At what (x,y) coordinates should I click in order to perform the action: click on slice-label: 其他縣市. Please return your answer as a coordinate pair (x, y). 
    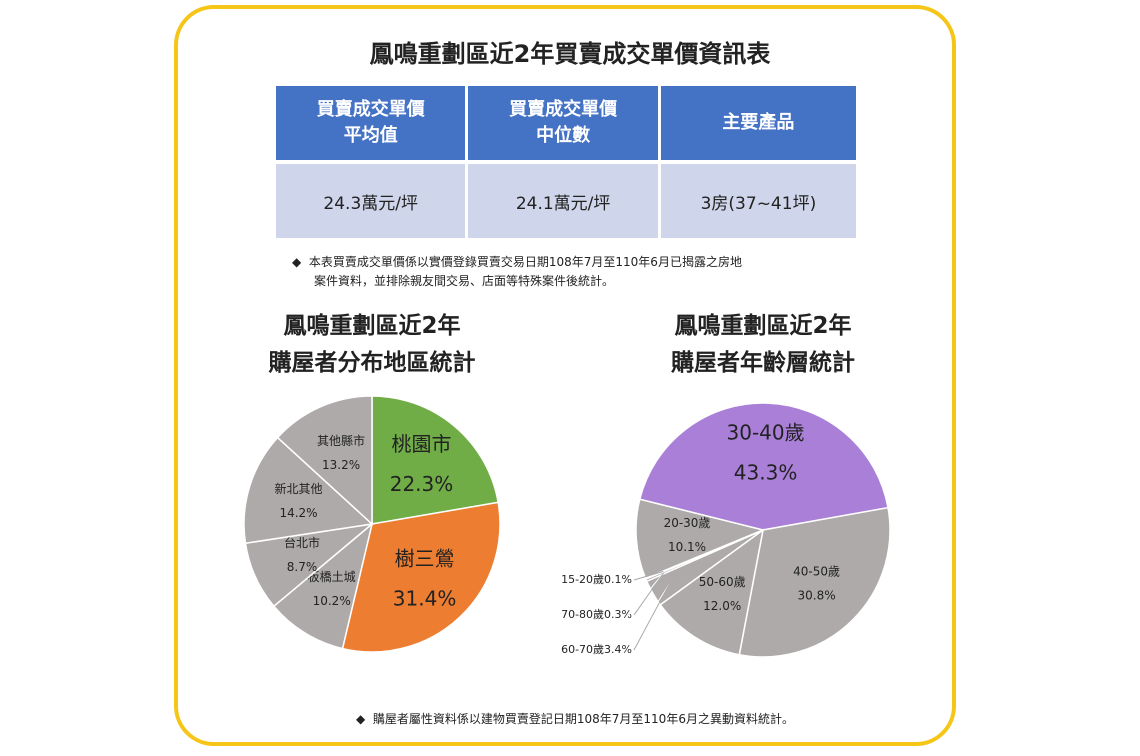
    Looking at the image, I should click on (341, 440).